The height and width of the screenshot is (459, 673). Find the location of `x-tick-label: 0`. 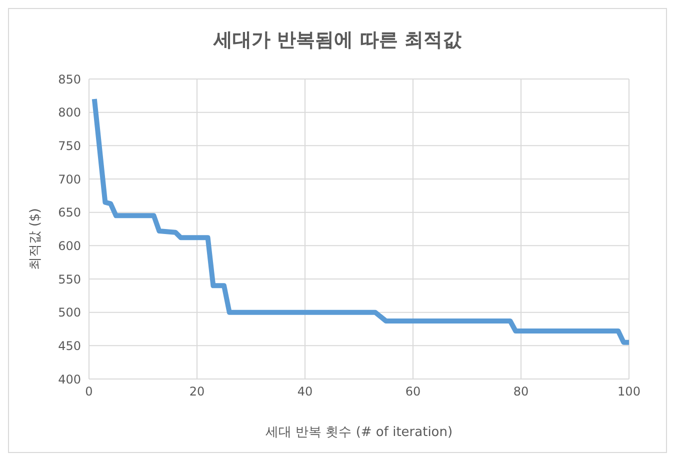

x-tick-label: 0 is located at coordinates (89, 391).